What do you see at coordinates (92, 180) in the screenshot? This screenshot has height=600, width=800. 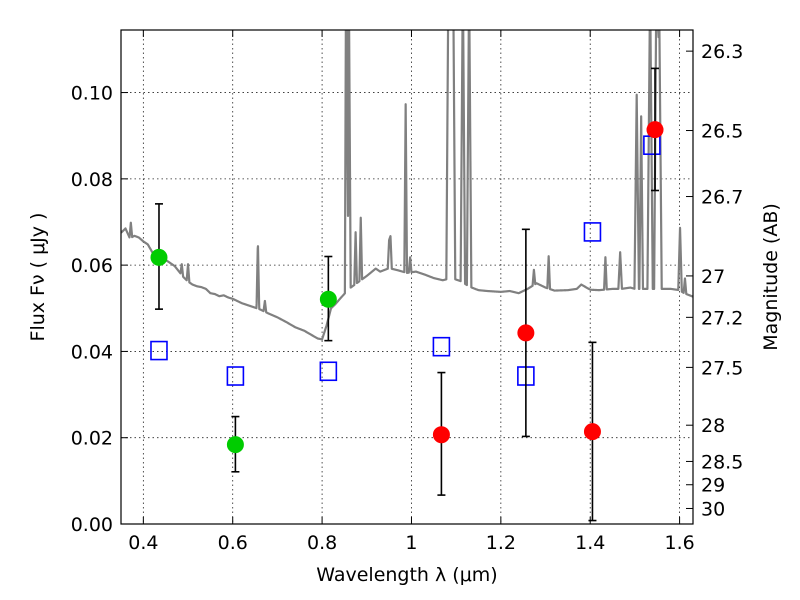 I see `y-tick-label: 0.08` at bounding box center [92, 180].